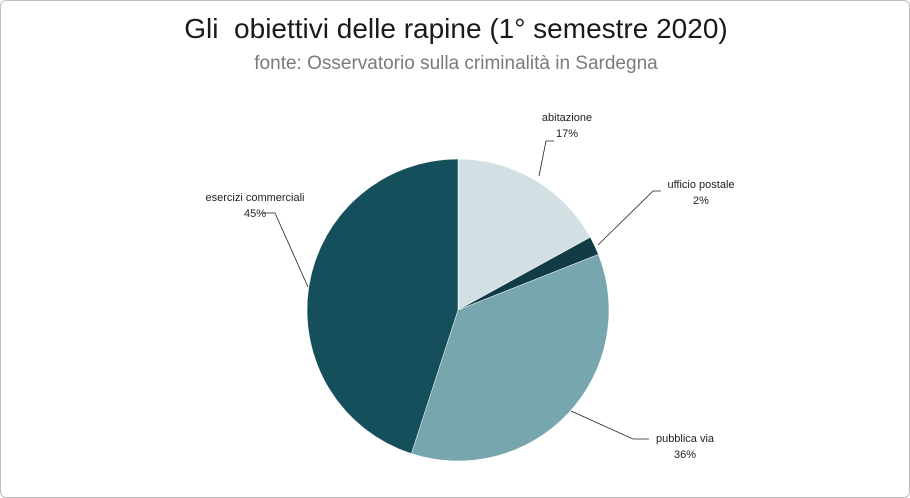 The width and height of the screenshot is (910, 498). I want to click on slice-value-label: 36%, so click(685, 455).